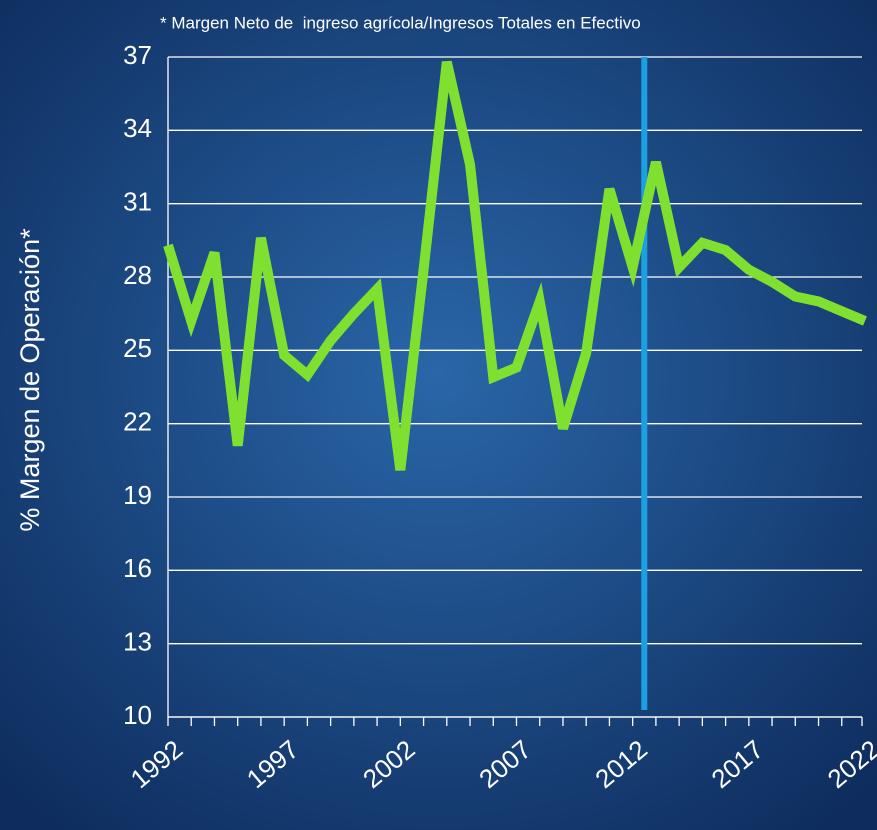  I want to click on y-tick-label: 31, so click(137, 202).